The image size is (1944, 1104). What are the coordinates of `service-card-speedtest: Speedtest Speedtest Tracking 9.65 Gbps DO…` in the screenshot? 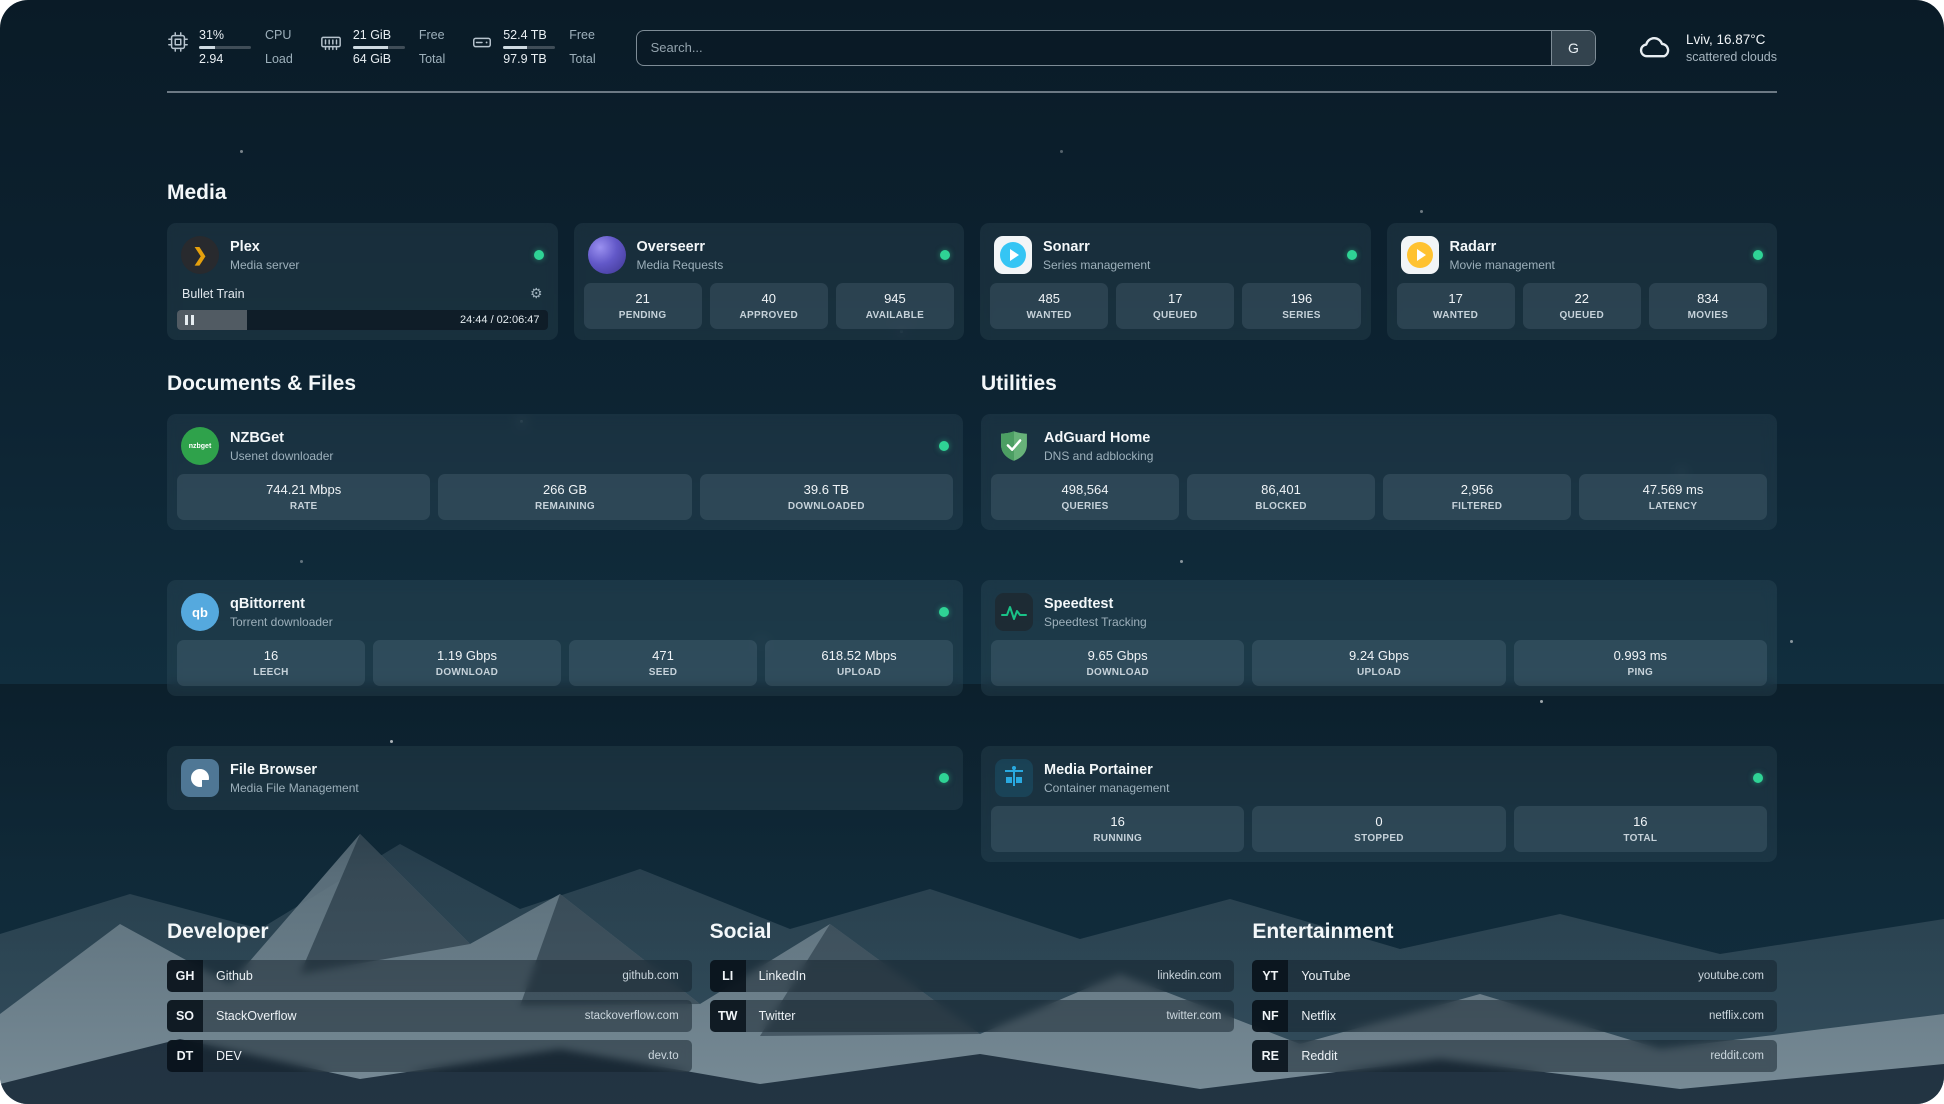 It's located at (1379, 638).